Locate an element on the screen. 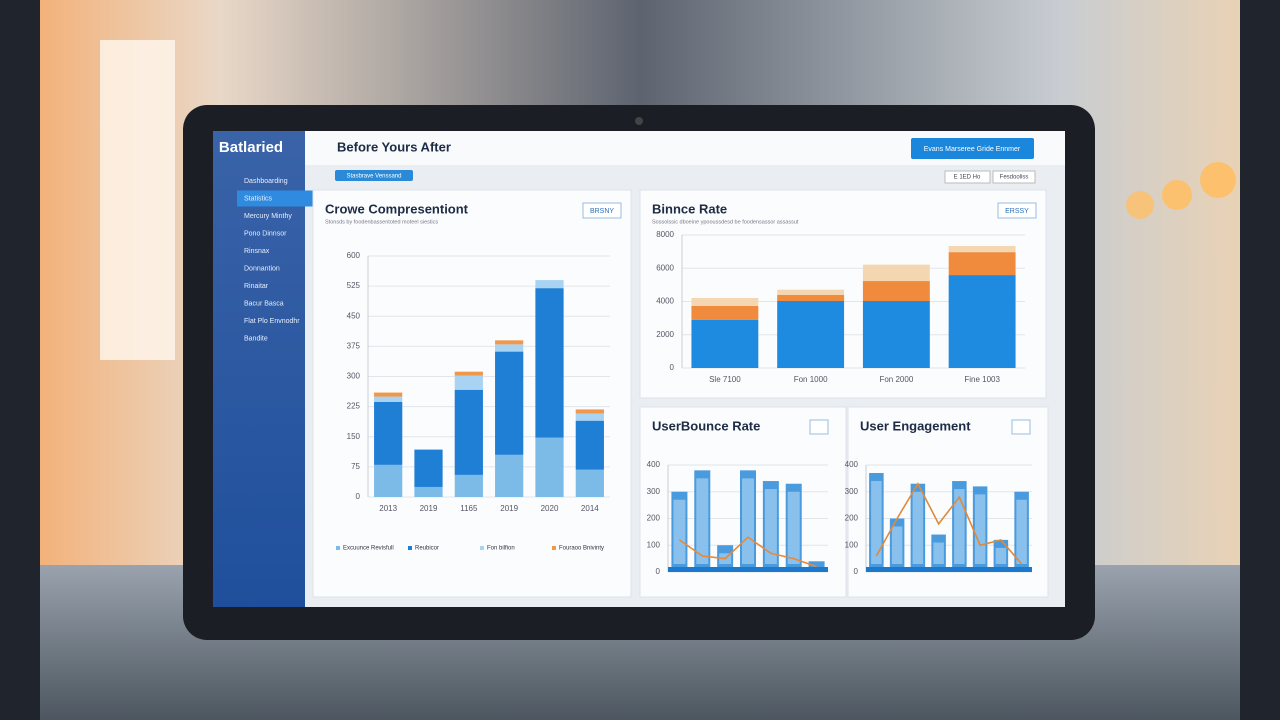 The height and width of the screenshot is (720, 1280). panel-title: User Engagement is located at coordinates (915, 425).